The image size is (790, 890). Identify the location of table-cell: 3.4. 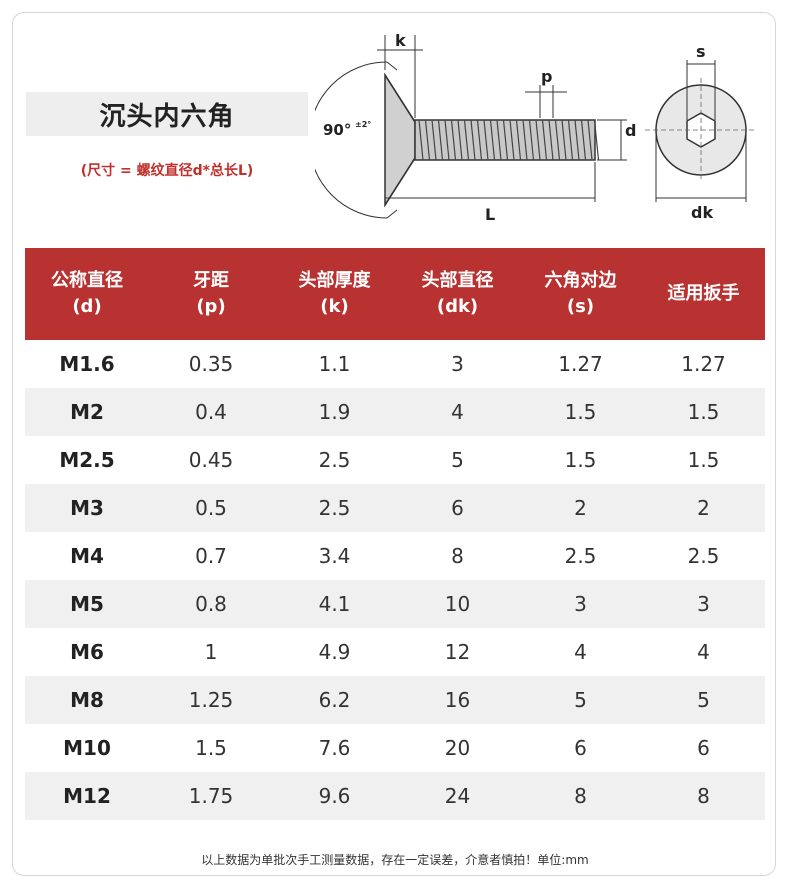
(334, 556).